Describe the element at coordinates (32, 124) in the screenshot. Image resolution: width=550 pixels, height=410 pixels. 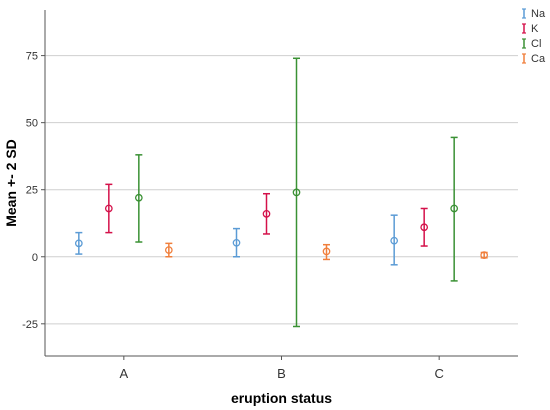
I see `y-tick-label: 50` at that location.